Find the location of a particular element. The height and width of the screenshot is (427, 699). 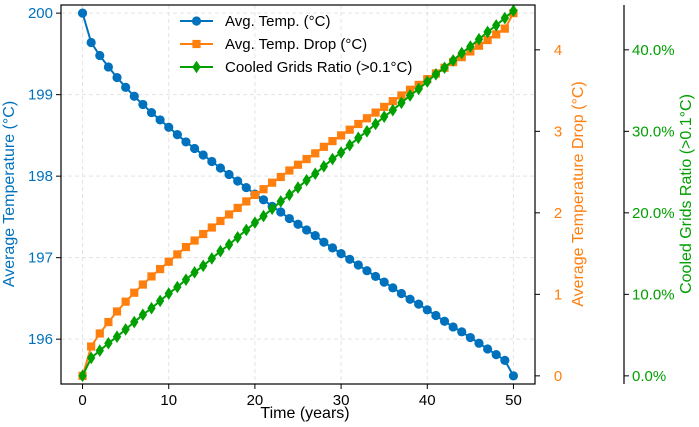

right2-tick-label: 20.0% is located at coordinates (653, 213).